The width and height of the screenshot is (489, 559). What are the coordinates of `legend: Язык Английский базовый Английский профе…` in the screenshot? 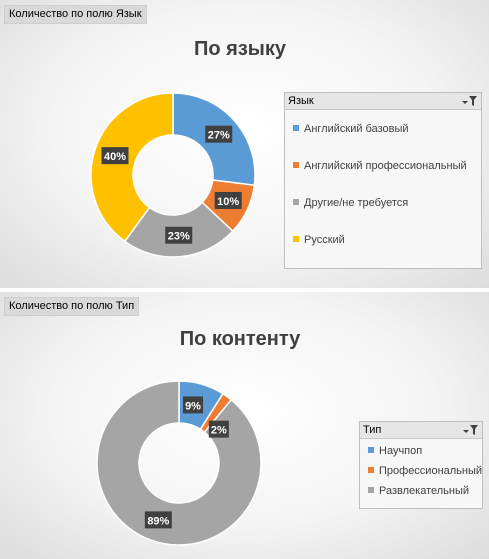 It's located at (383, 180).